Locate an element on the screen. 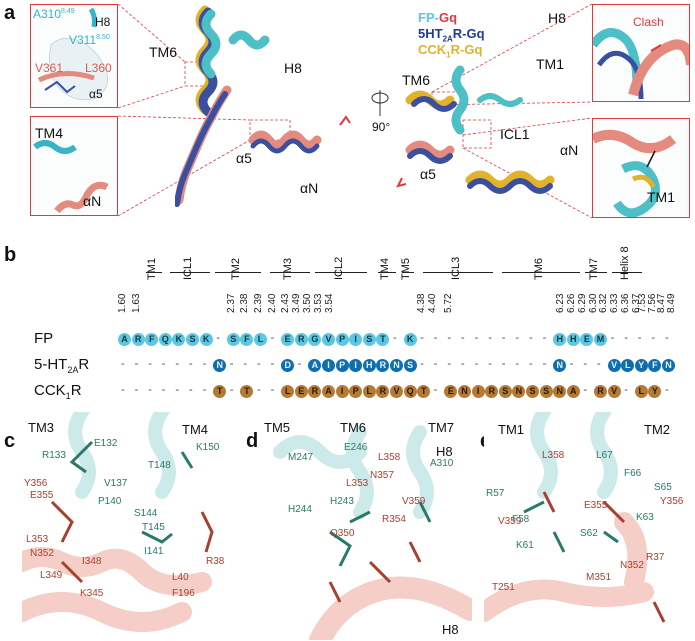  residue-label: R133 is located at coordinates (54, 455).